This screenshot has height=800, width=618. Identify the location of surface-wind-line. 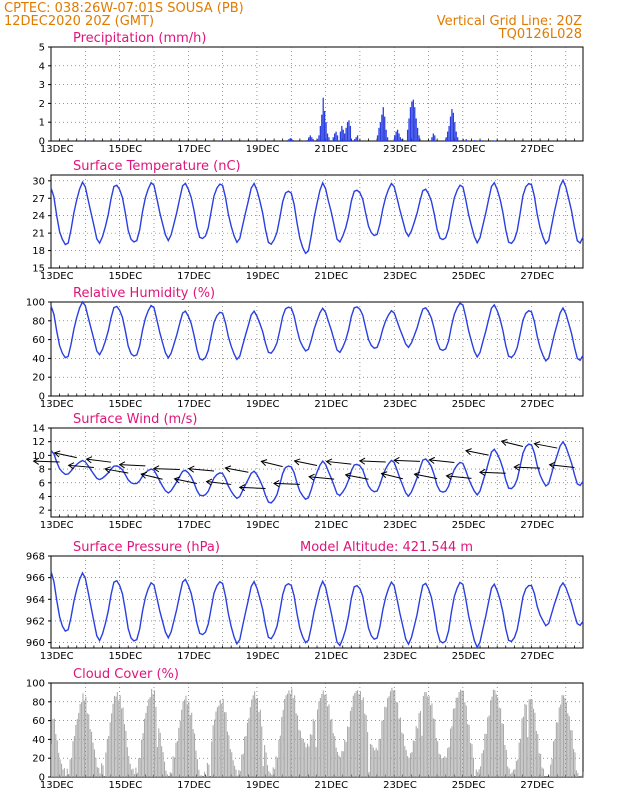
(317, 472).